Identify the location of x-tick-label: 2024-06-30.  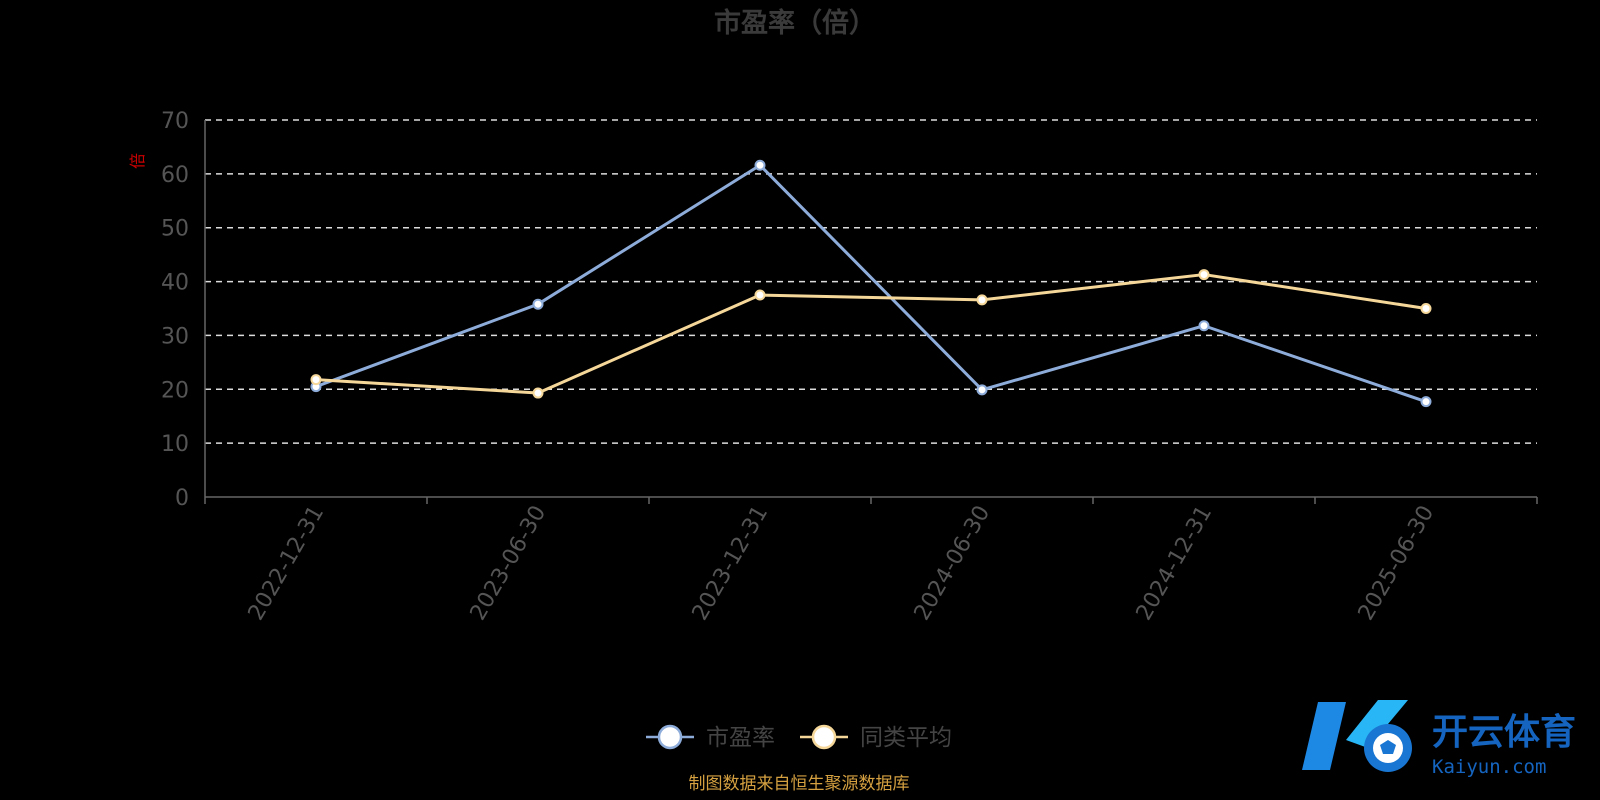
(953, 563).